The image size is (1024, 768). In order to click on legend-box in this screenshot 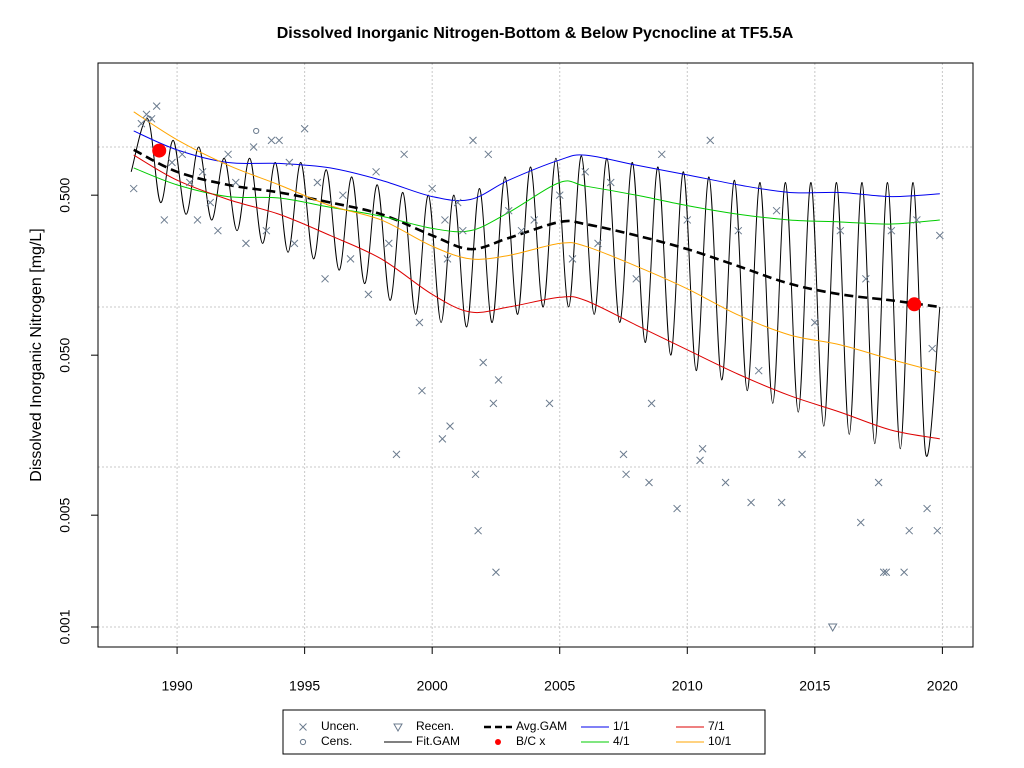, I will do `click(524, 732)`.